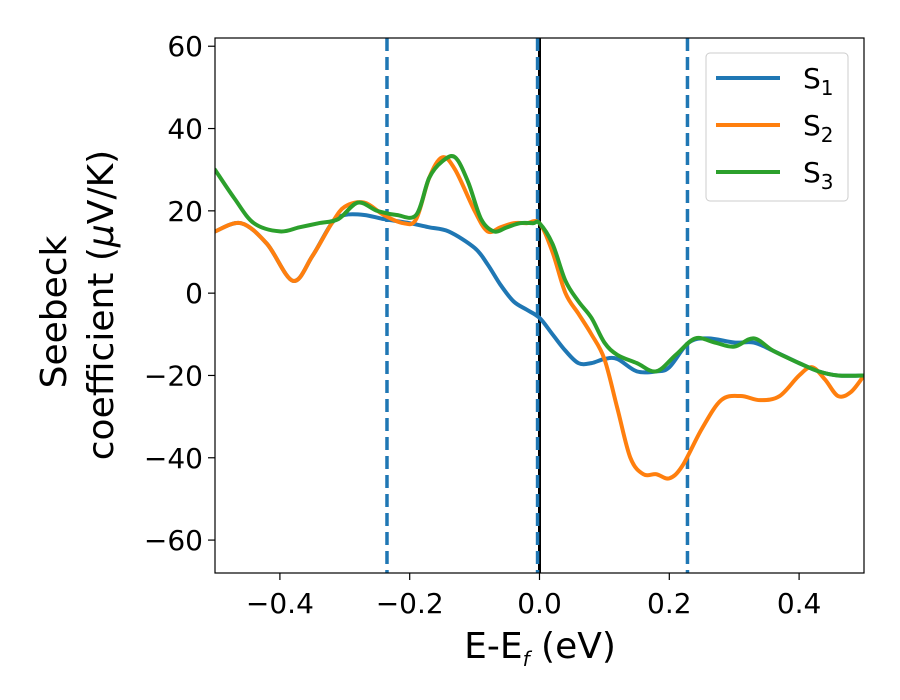 The width and height of the screenshot is (900, 700). I want to click on legend-entry-s2: S2, so click(775, 128).